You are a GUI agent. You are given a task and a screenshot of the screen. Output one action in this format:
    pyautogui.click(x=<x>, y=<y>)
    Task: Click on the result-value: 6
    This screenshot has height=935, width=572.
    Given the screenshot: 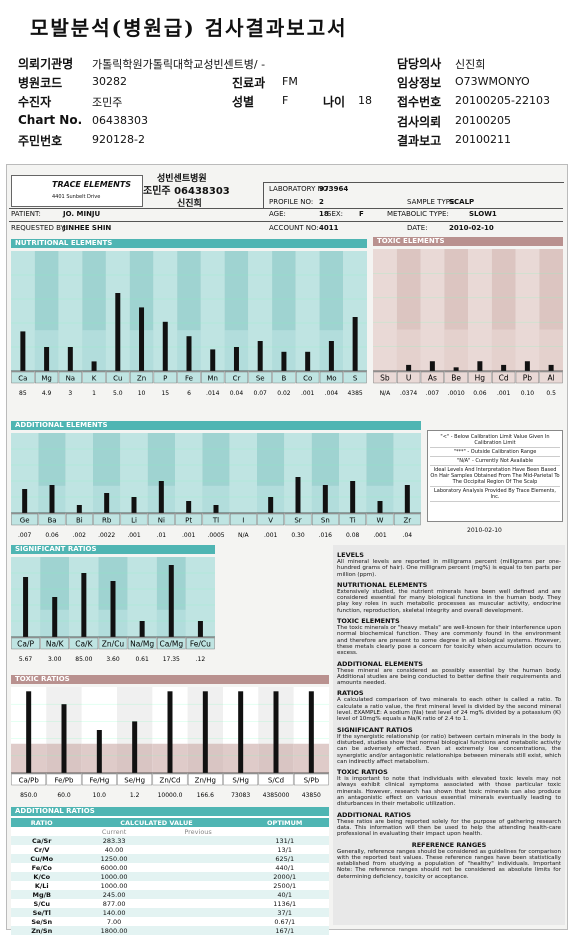 What is the action you would take?
    pyautogui.click(x=189, y=393)
    